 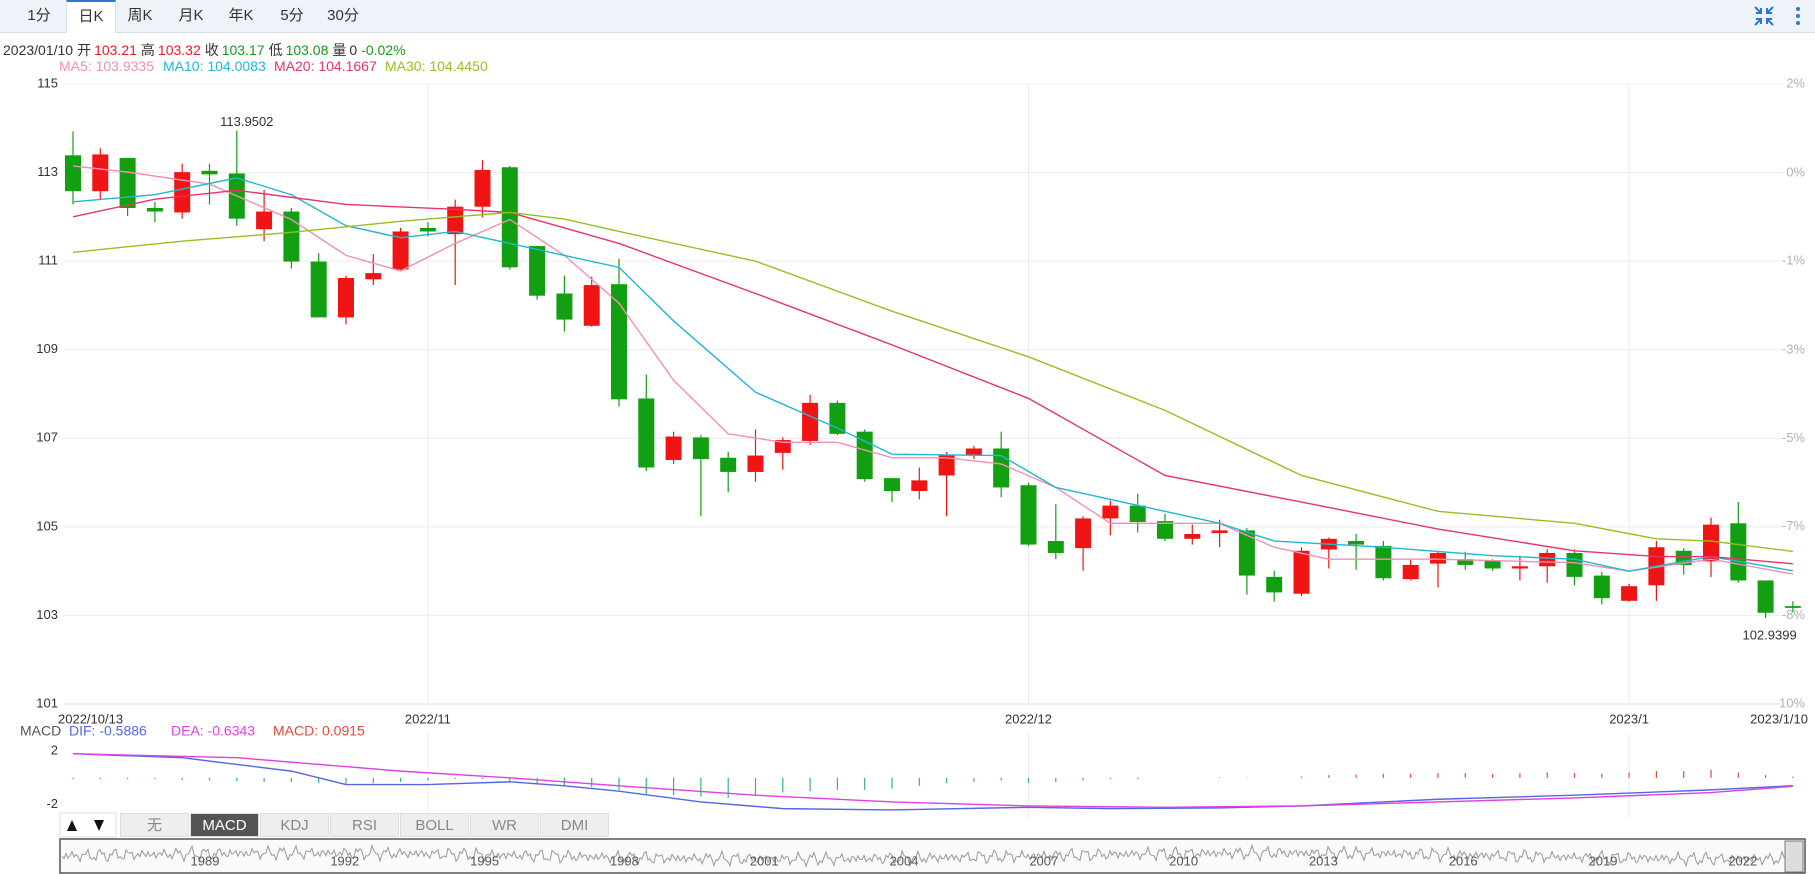 I want to click on y-tick-label: 115, so click(x=47, y=82).